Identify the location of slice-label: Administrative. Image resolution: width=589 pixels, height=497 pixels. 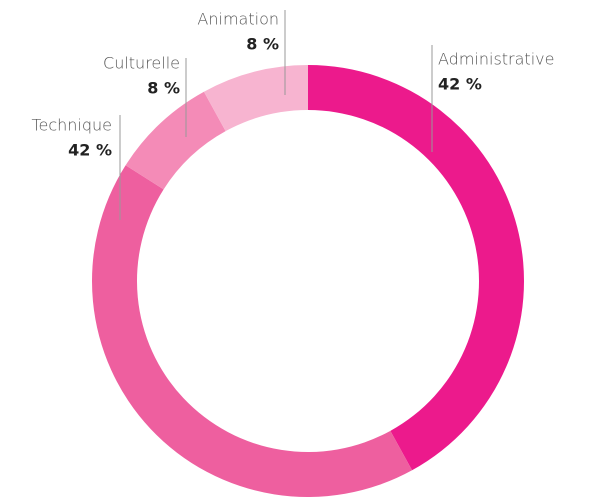
(496, 59).